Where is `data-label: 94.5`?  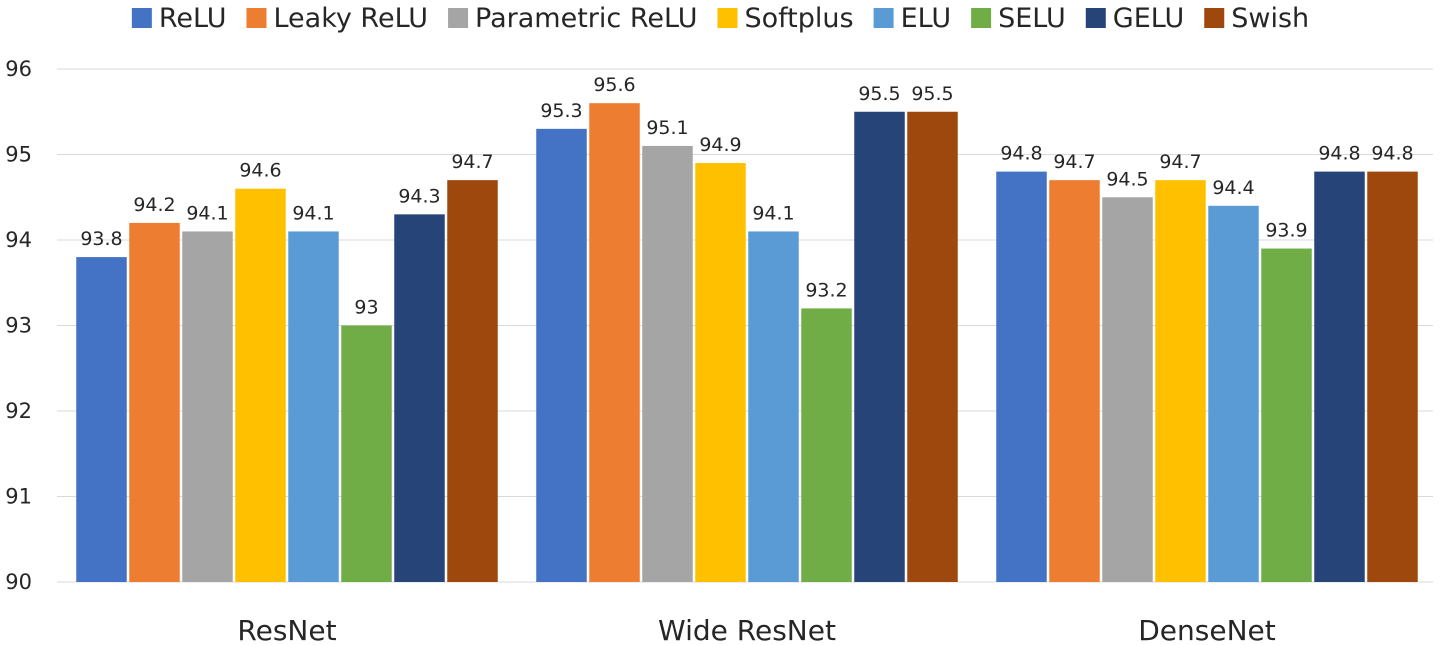 data-label: 94.5 is located at coordinates (1127, 179).